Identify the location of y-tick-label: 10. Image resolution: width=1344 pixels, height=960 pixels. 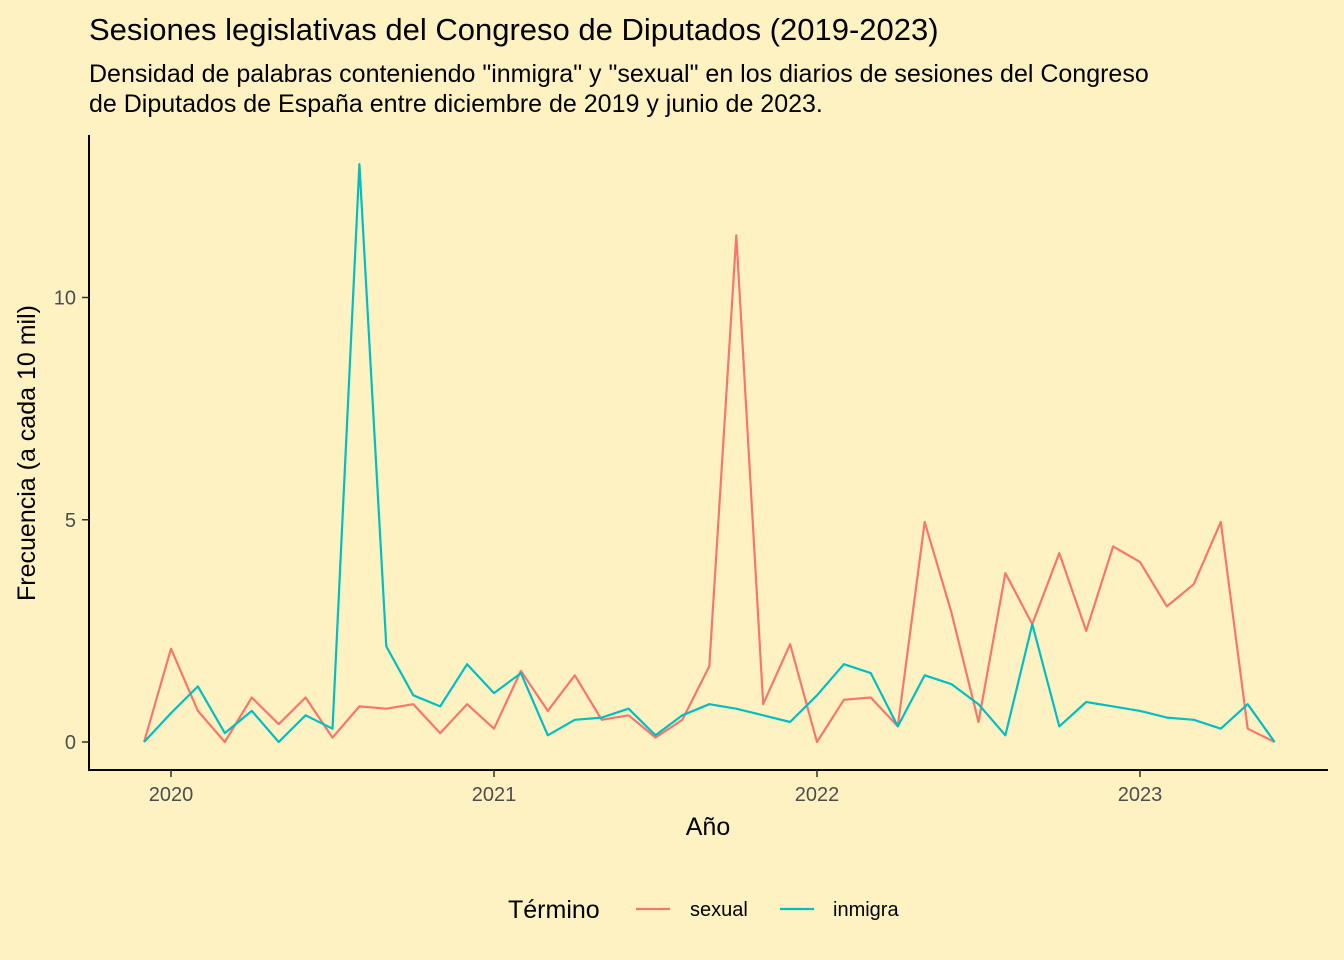
(65, 299).